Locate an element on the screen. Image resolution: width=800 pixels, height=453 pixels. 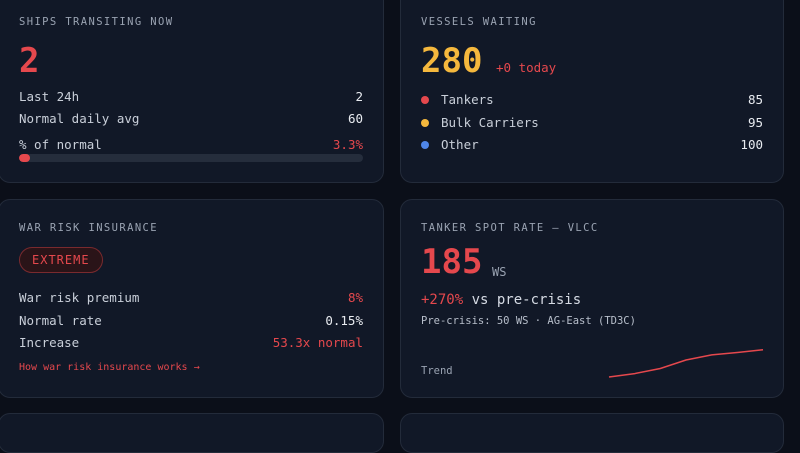
tanker-rate-value: 185 is located at coordinates (452, 262).